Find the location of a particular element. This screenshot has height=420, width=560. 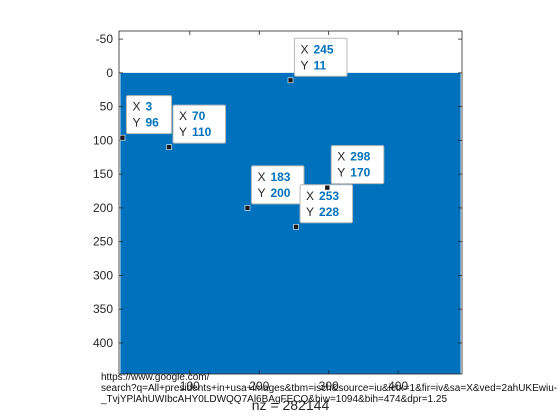

datatip: X 298 Y 170 is located at coordinates (354, 168).